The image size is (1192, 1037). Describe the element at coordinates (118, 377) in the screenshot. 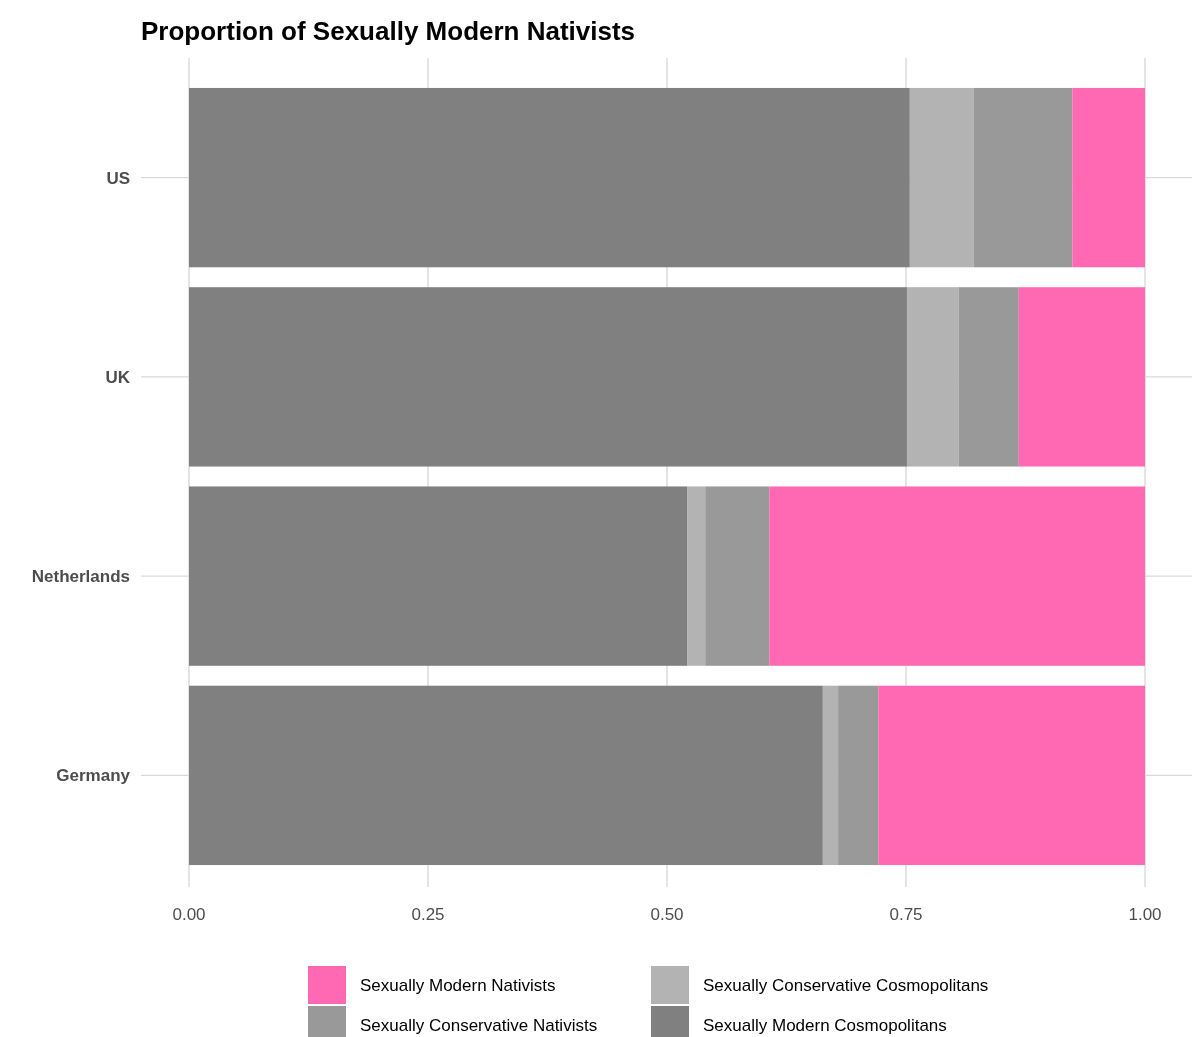

I see `y-tick-label: UK` at that location.